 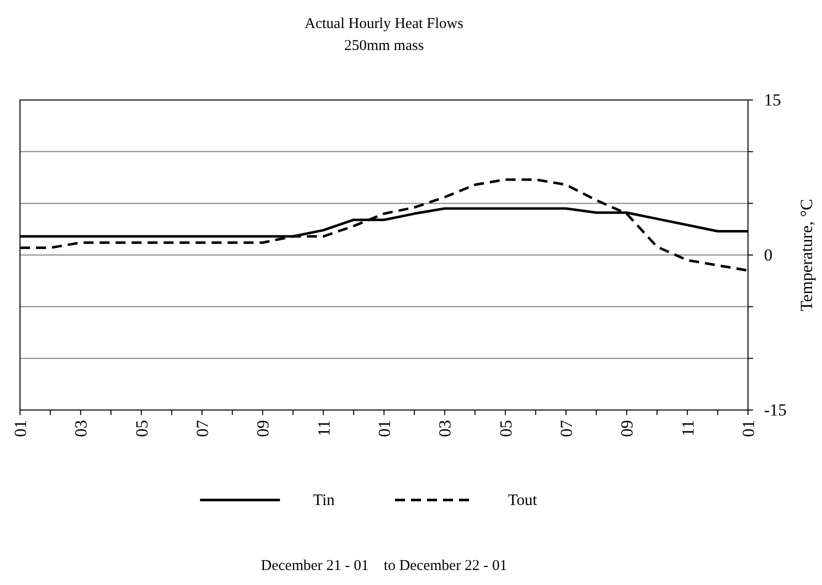 What do you see at coordinates (768, 254) in the screenshot?
I see `y-tick-label: 0` at bounding box center [768, 254].